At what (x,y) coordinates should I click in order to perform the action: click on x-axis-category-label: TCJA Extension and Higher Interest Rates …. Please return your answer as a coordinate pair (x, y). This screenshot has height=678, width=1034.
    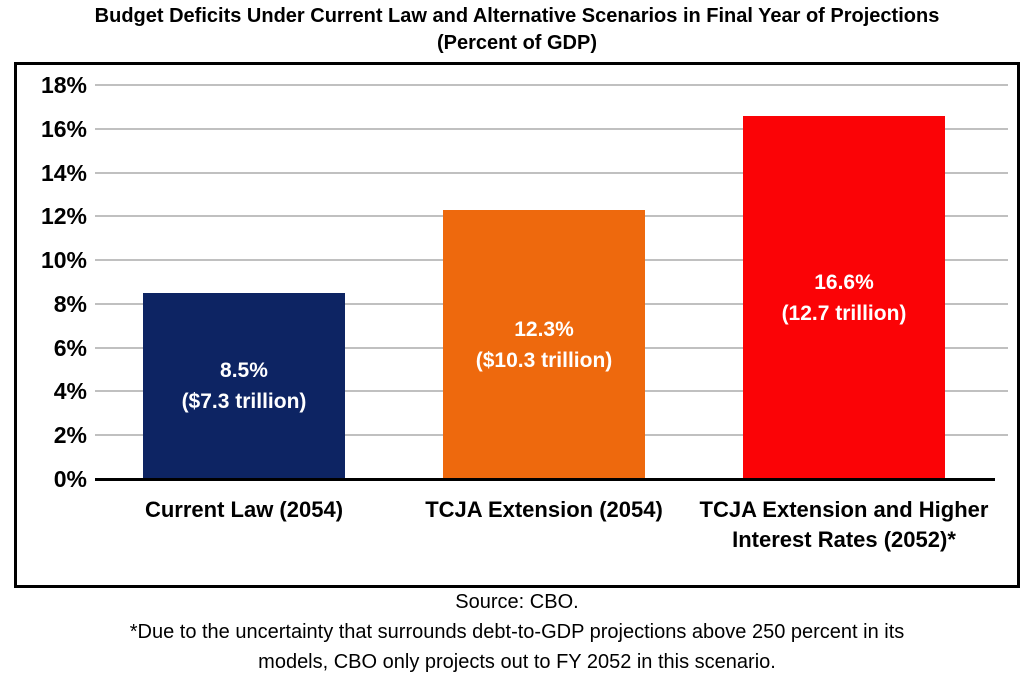
    Looking at the image, I should click on (844, 525).